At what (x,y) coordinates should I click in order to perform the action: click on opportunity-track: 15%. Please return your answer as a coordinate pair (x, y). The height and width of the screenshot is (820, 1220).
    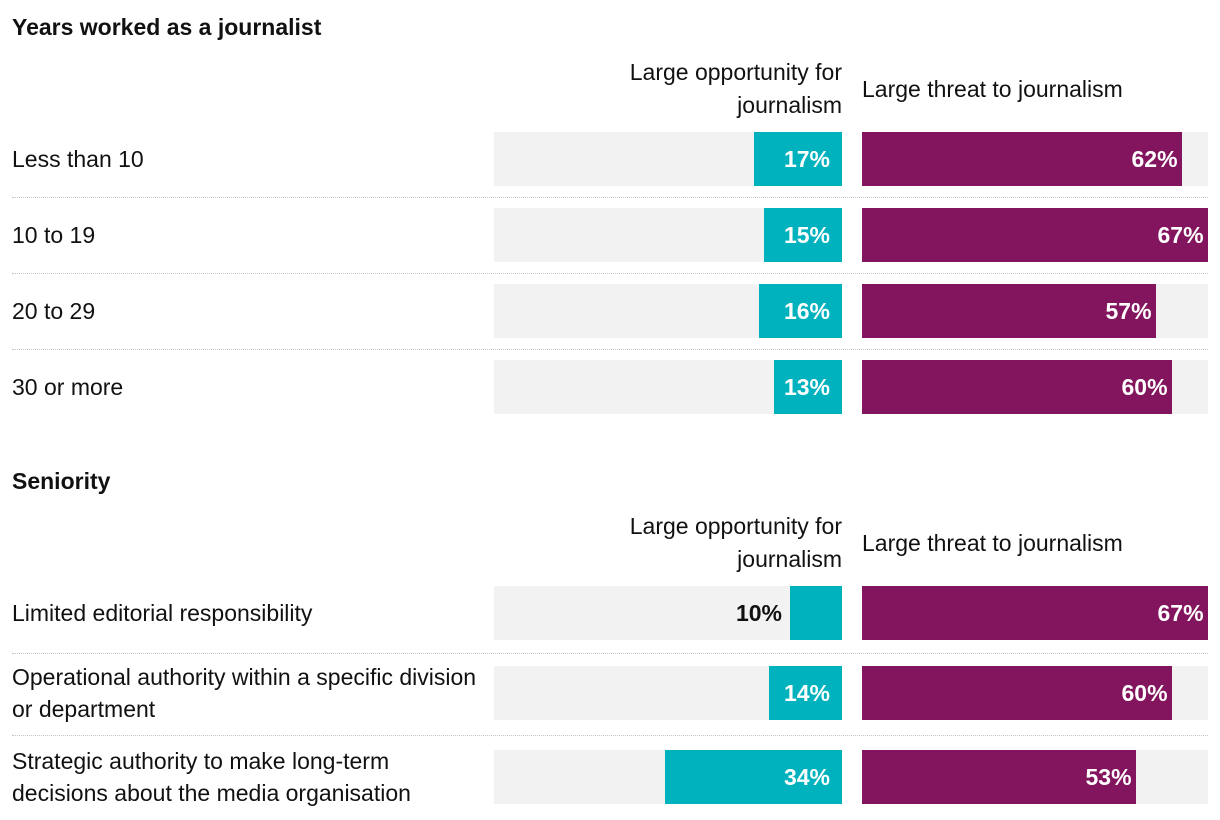
    Looking at the image, I should click on (668, 235).